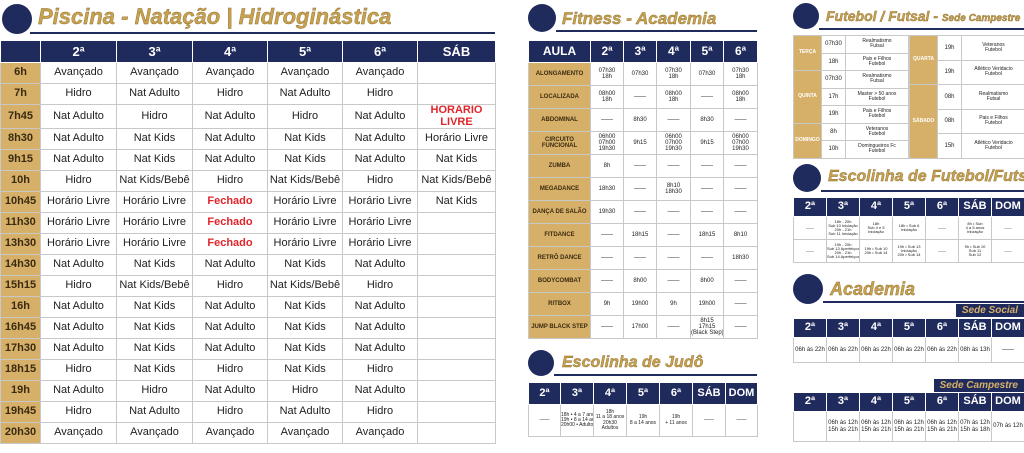 The height and width of the screenshot is (453, 1024). What do you see at coordinates (707, 74) in the screenshot?
I see `cell-line: 07h30` at bounding box center [707, 74].